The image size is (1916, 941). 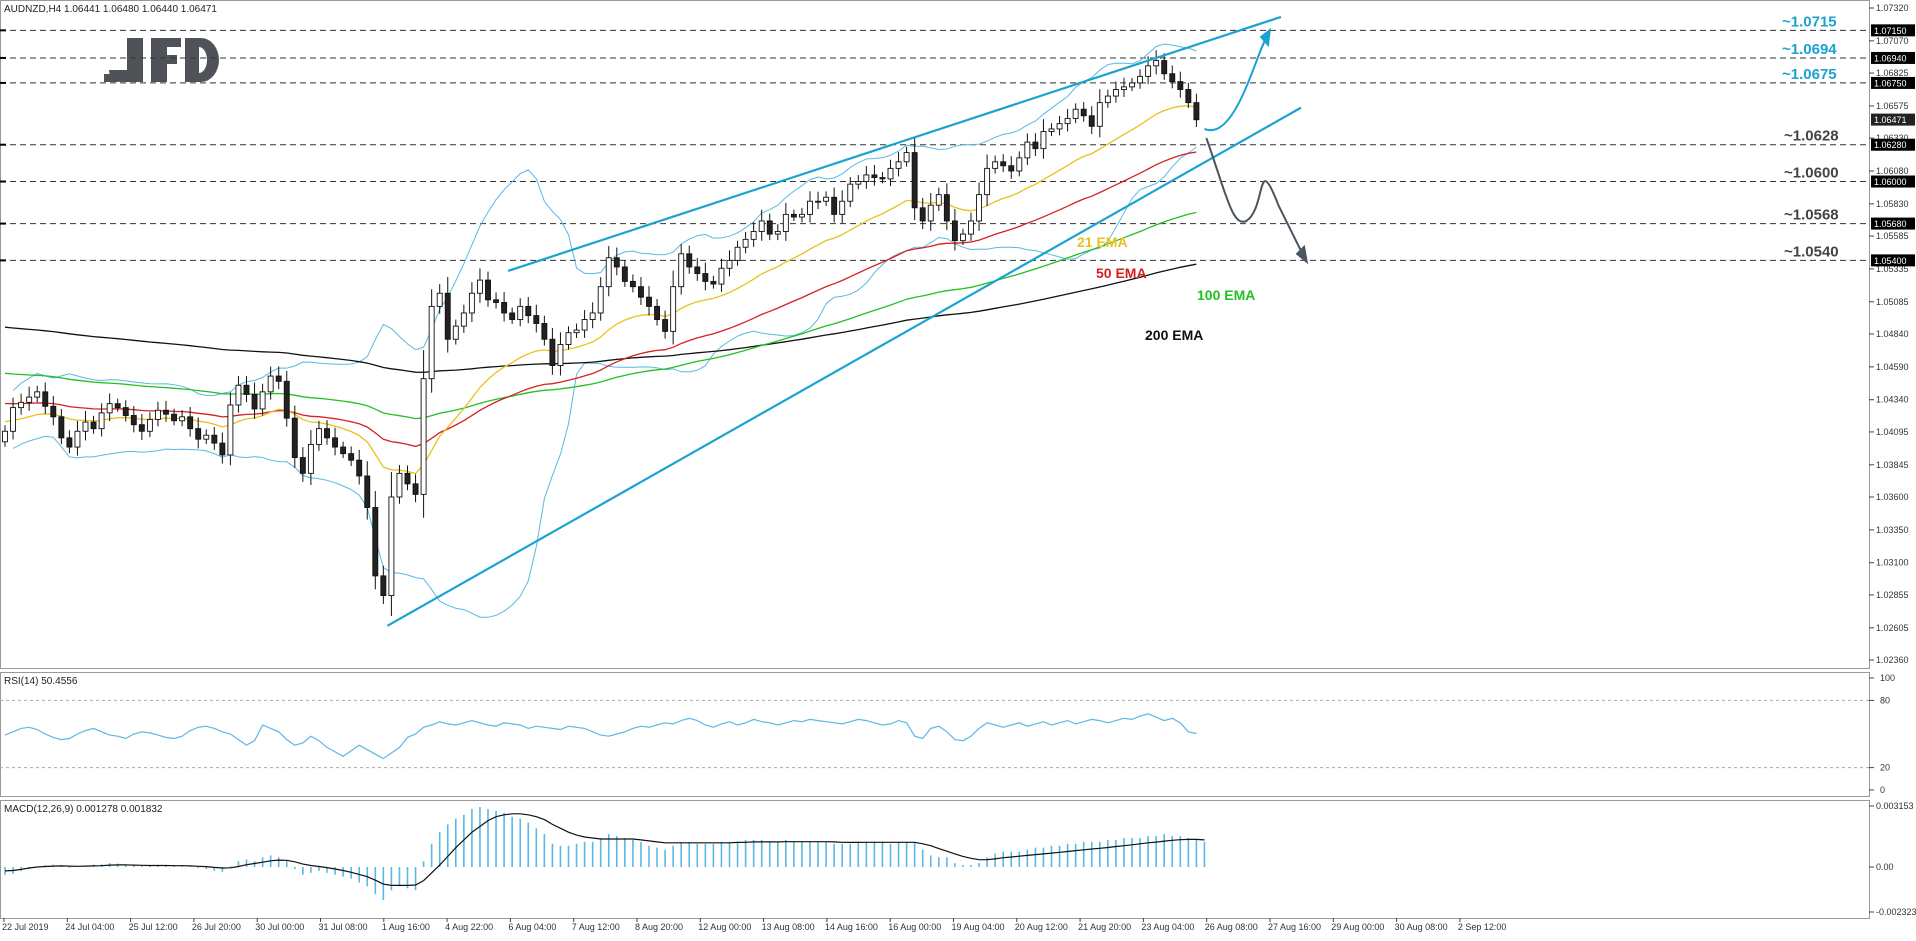 I want to click on time-axis-label: 26 Aug 08:00, so click(x=1231, y=927).